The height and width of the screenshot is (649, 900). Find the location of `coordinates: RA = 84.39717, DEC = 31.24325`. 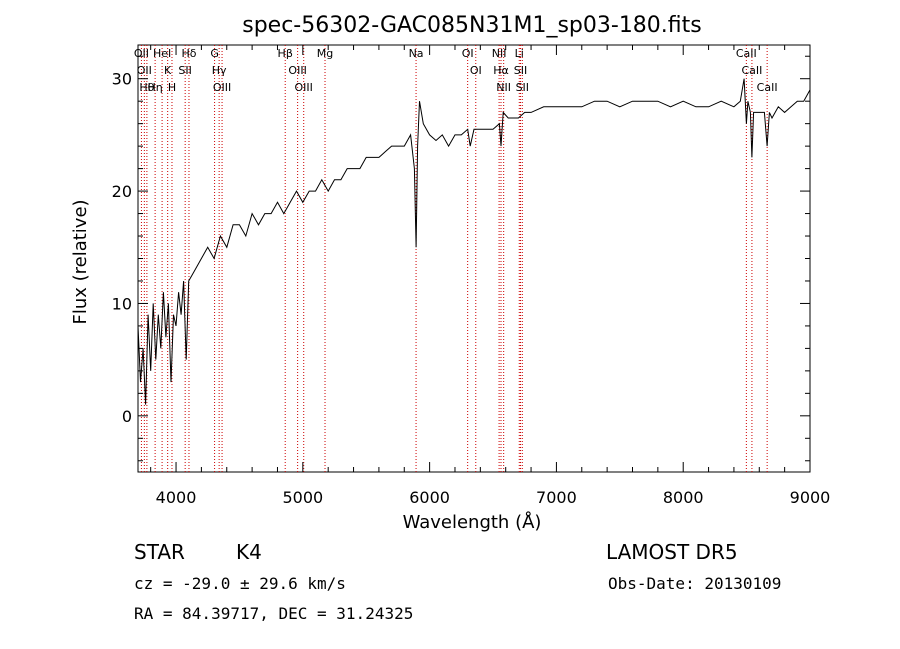

coordinates: RA = 84.39717, DEC = 31.24325 is located at coordinates (274, 613).